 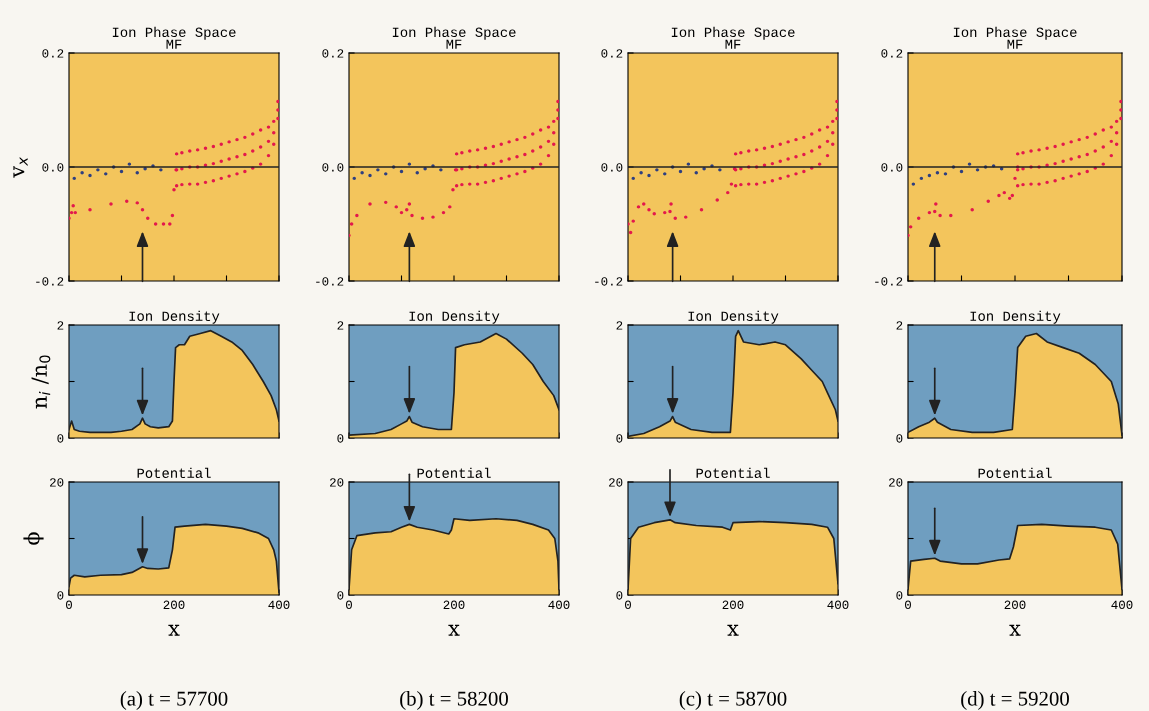 What do you see at coordinates (733, 700) in the screenshot?
I see `text: (c) t = 58700` at bounding box center [733, 700].